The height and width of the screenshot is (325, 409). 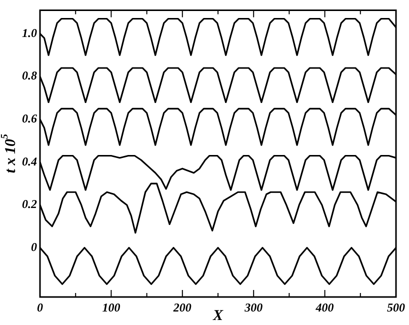 What do you see at coordinates (253, 307) in the screenshot?
I see `x-tick-label: 300` at bounding box center [253, 307].